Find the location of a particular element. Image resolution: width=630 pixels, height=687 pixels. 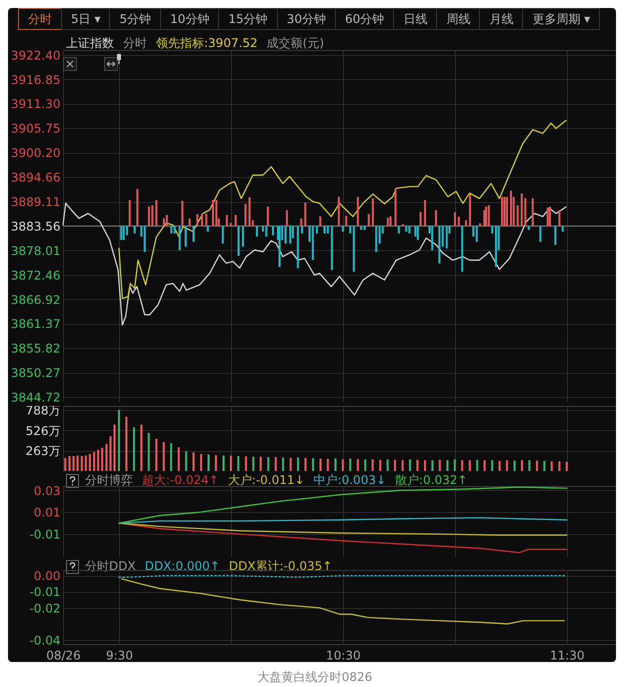

y-tick-label: 3889.11 is located at coordinates (35, 202).